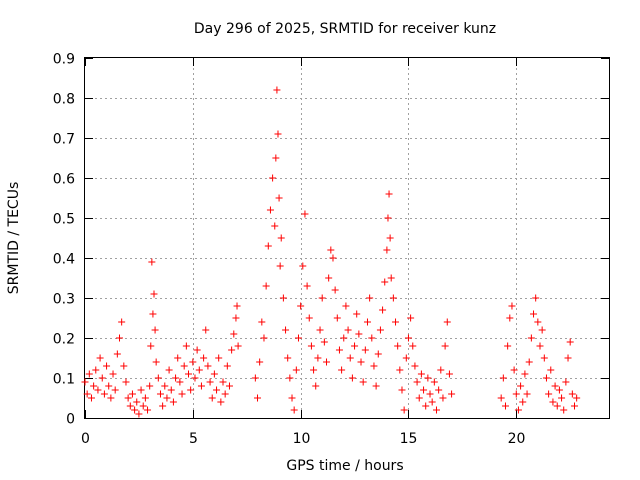  I want to click on x-tick-label: 15, so click(409, 439).